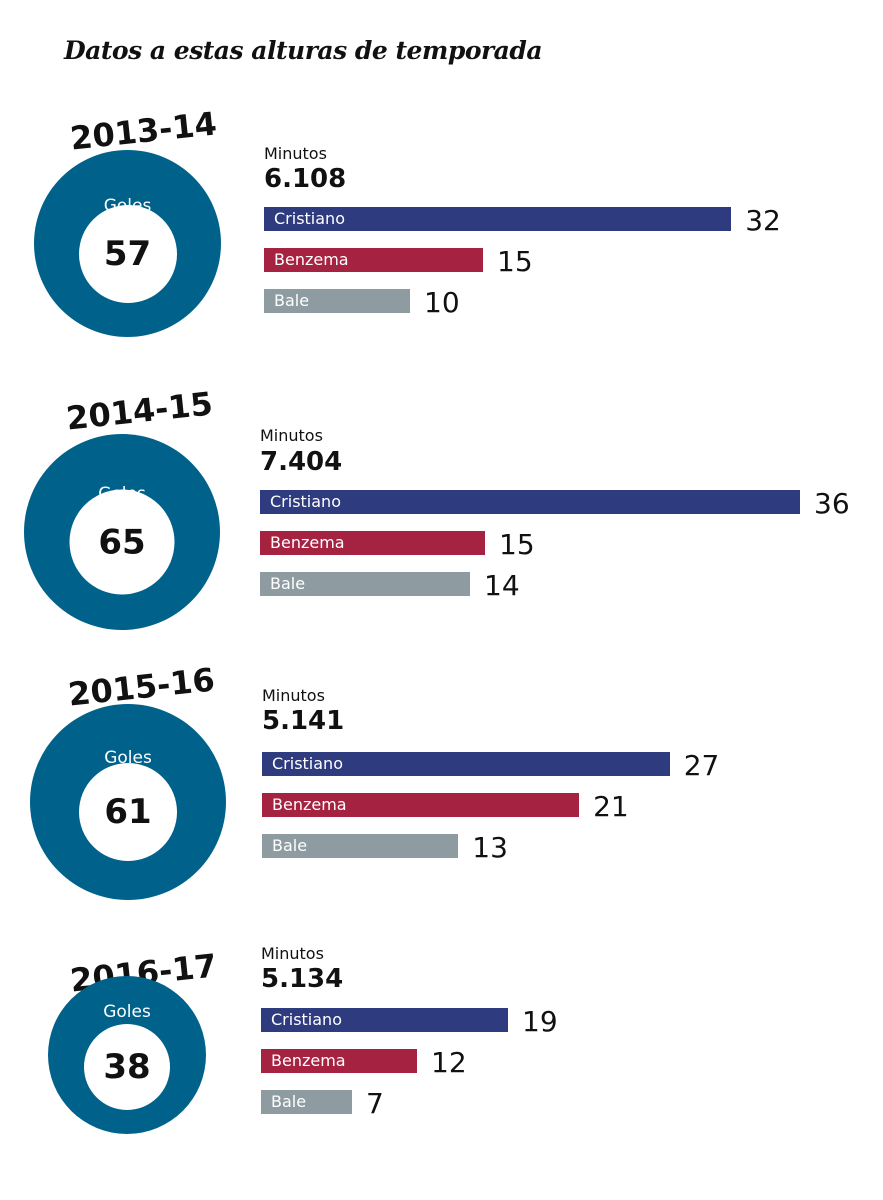  I want to click on season-label: 2014-15, so click(139, 411).